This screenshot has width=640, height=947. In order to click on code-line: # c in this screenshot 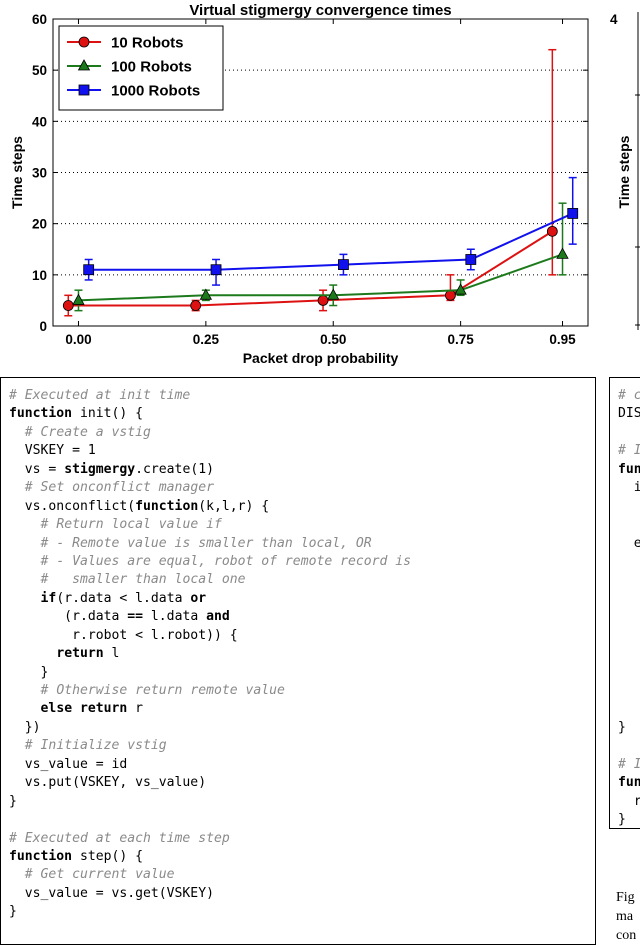, I will do `click(629, 396)`.